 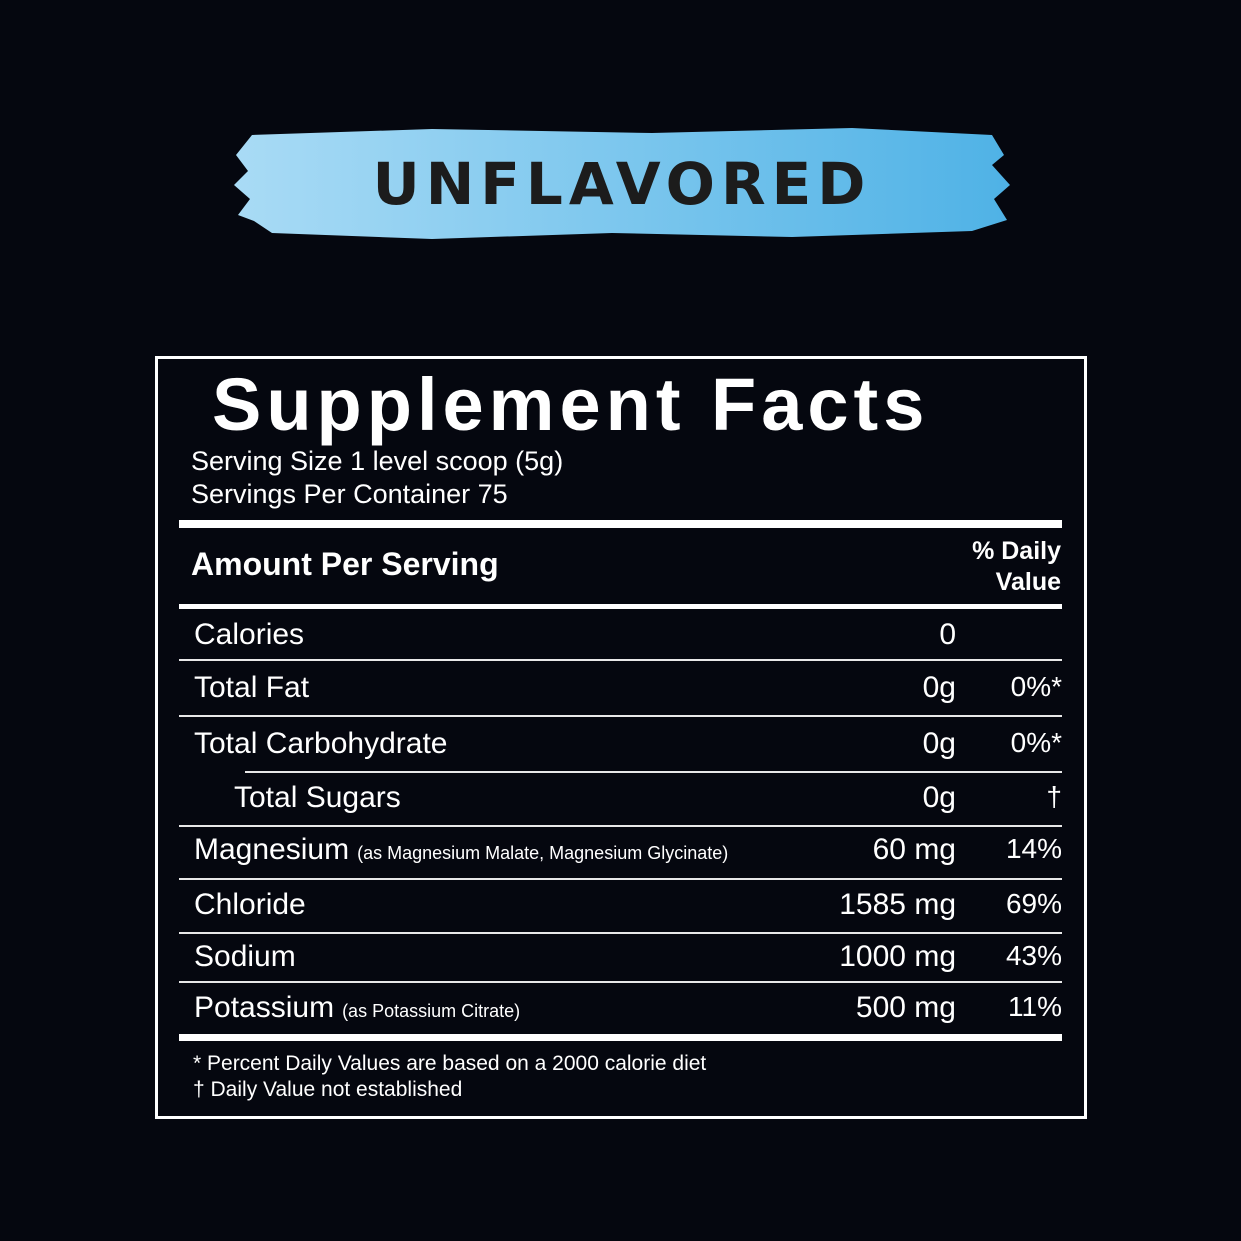 I want to click on nutrient-daily-value: †, so click(x=1054, y=796).